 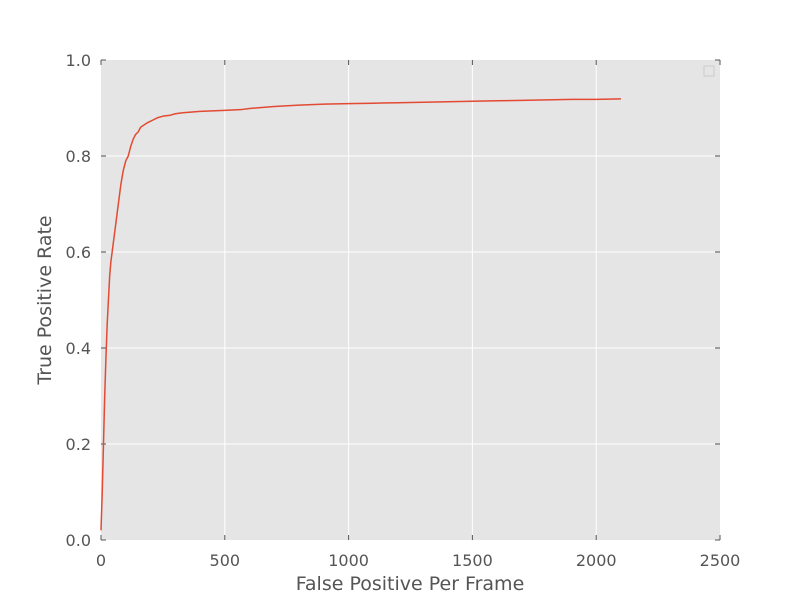 What do you see at coordinates (101, 560) in the screenshot?
I see `x-tick-label: 0` at bounding box center [101, 560].